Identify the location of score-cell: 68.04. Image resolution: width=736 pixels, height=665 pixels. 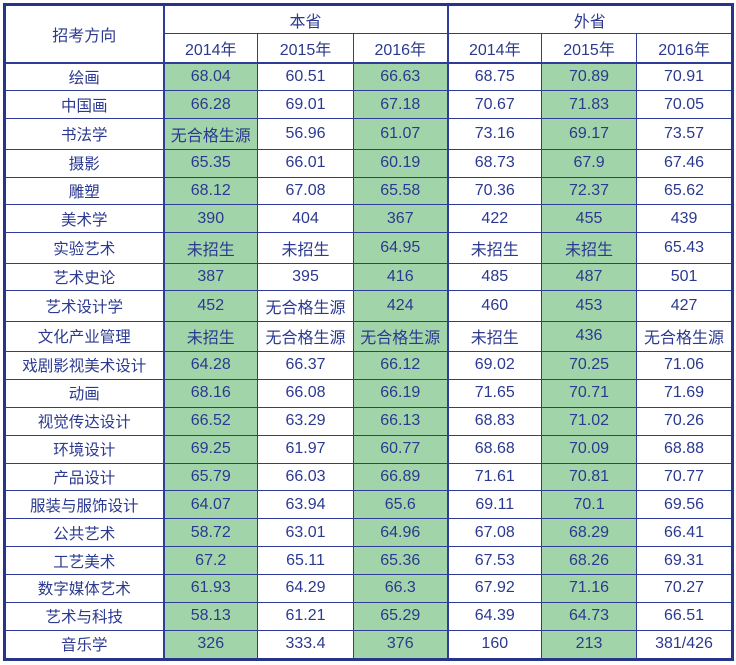
(210, 76).